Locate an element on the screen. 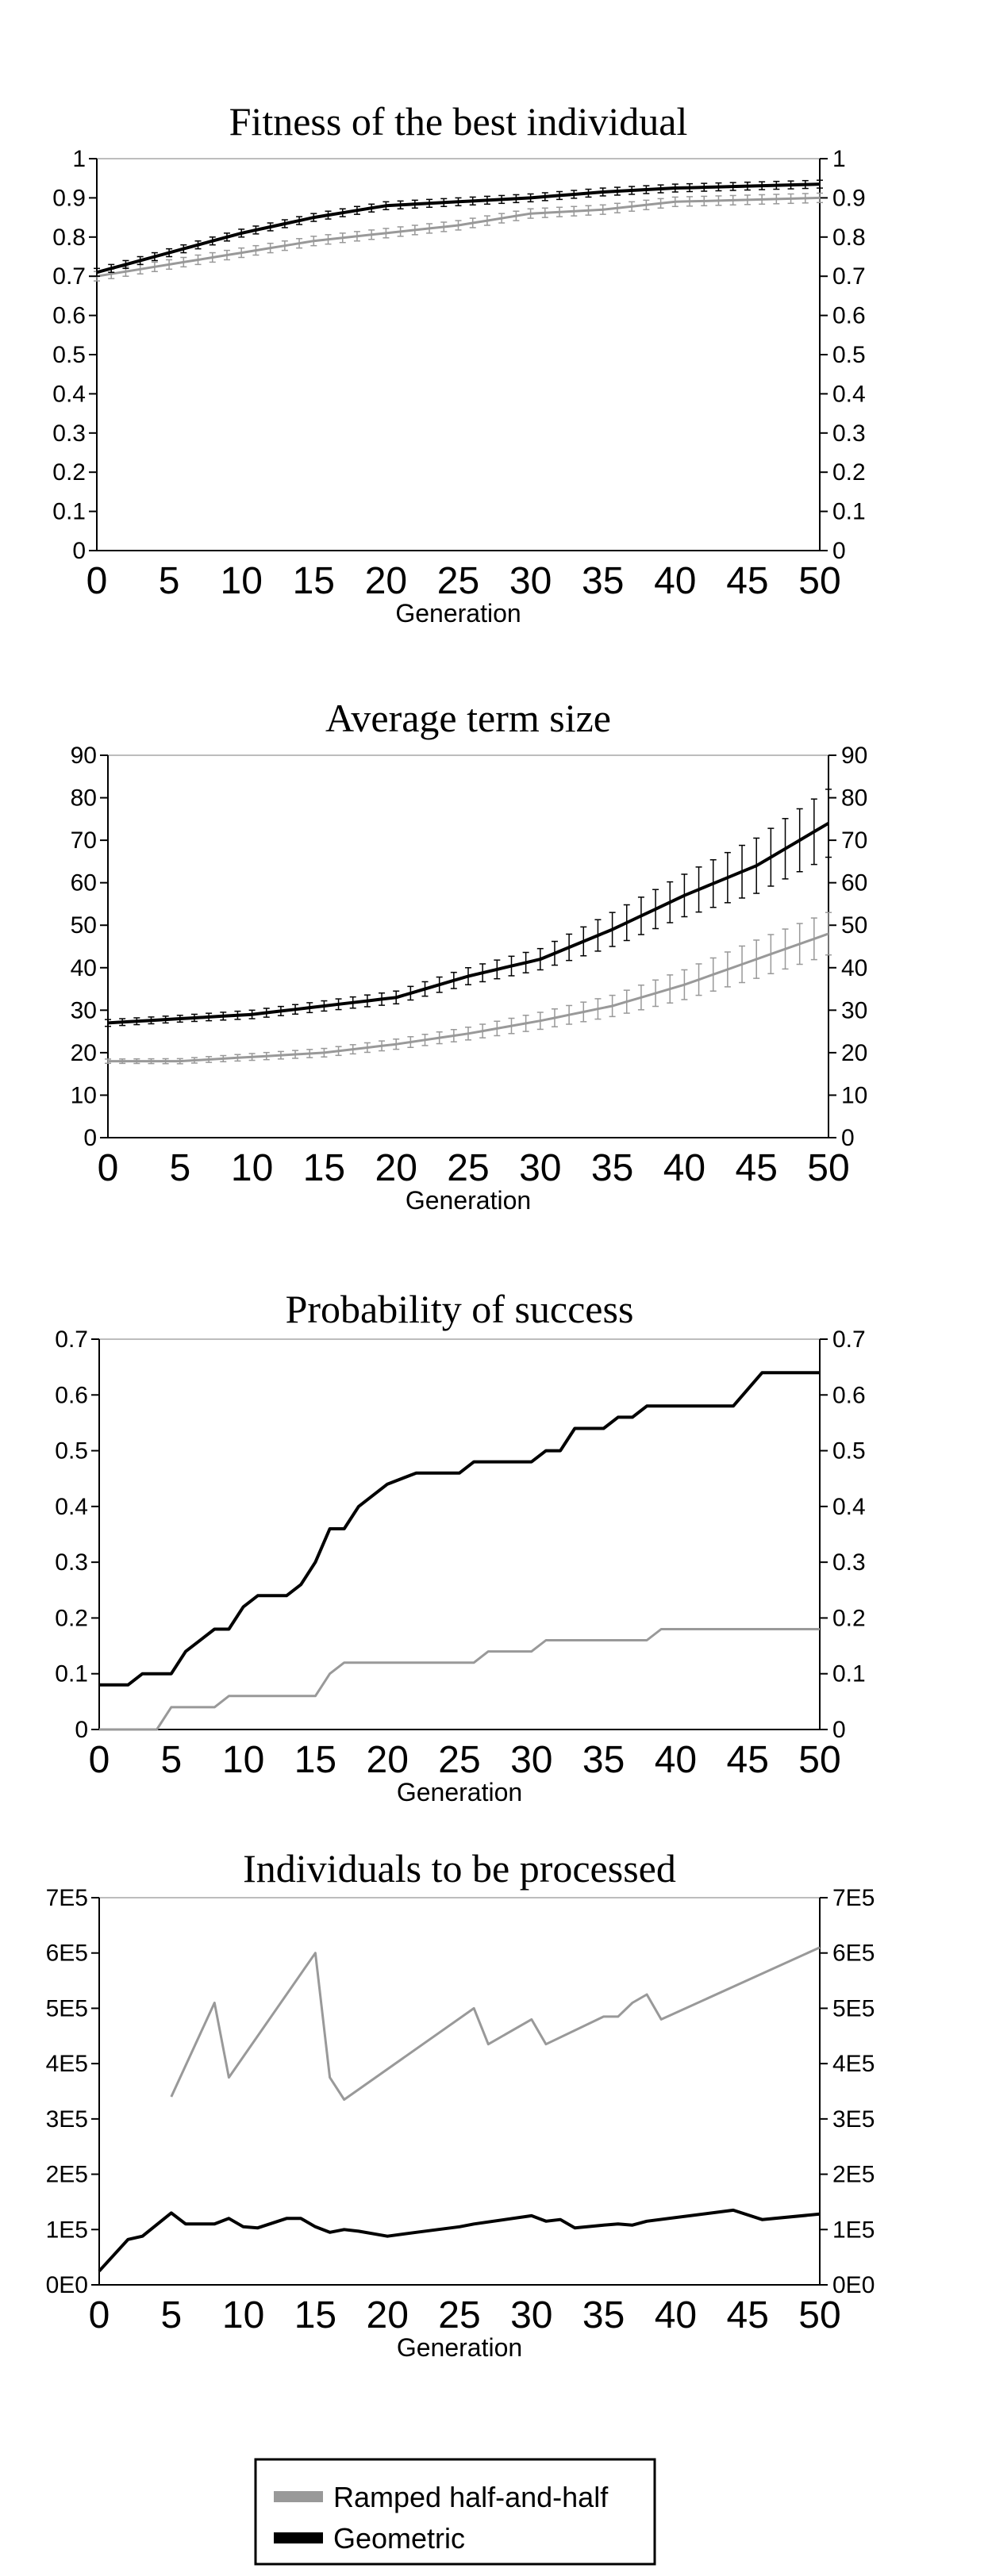 This screenshot has height=2576, width=988. legend-label-ramped: Ramped half-and-half is located at coordinates (471, 2497).